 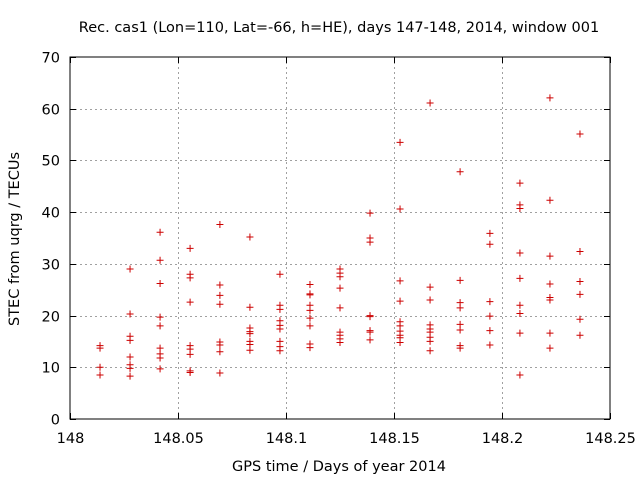 What do you see at coordinates (71, 439) in the screenshot?
I see `x-tick-label: 148` at bounding box center [71, 439].